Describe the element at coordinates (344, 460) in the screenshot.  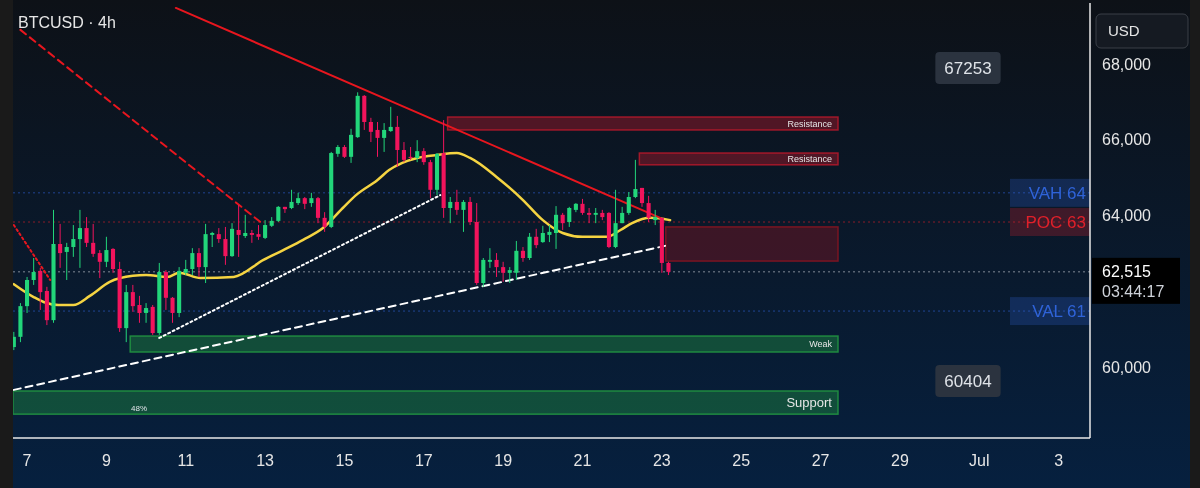
I see `x-tick-label: 15` at that location.